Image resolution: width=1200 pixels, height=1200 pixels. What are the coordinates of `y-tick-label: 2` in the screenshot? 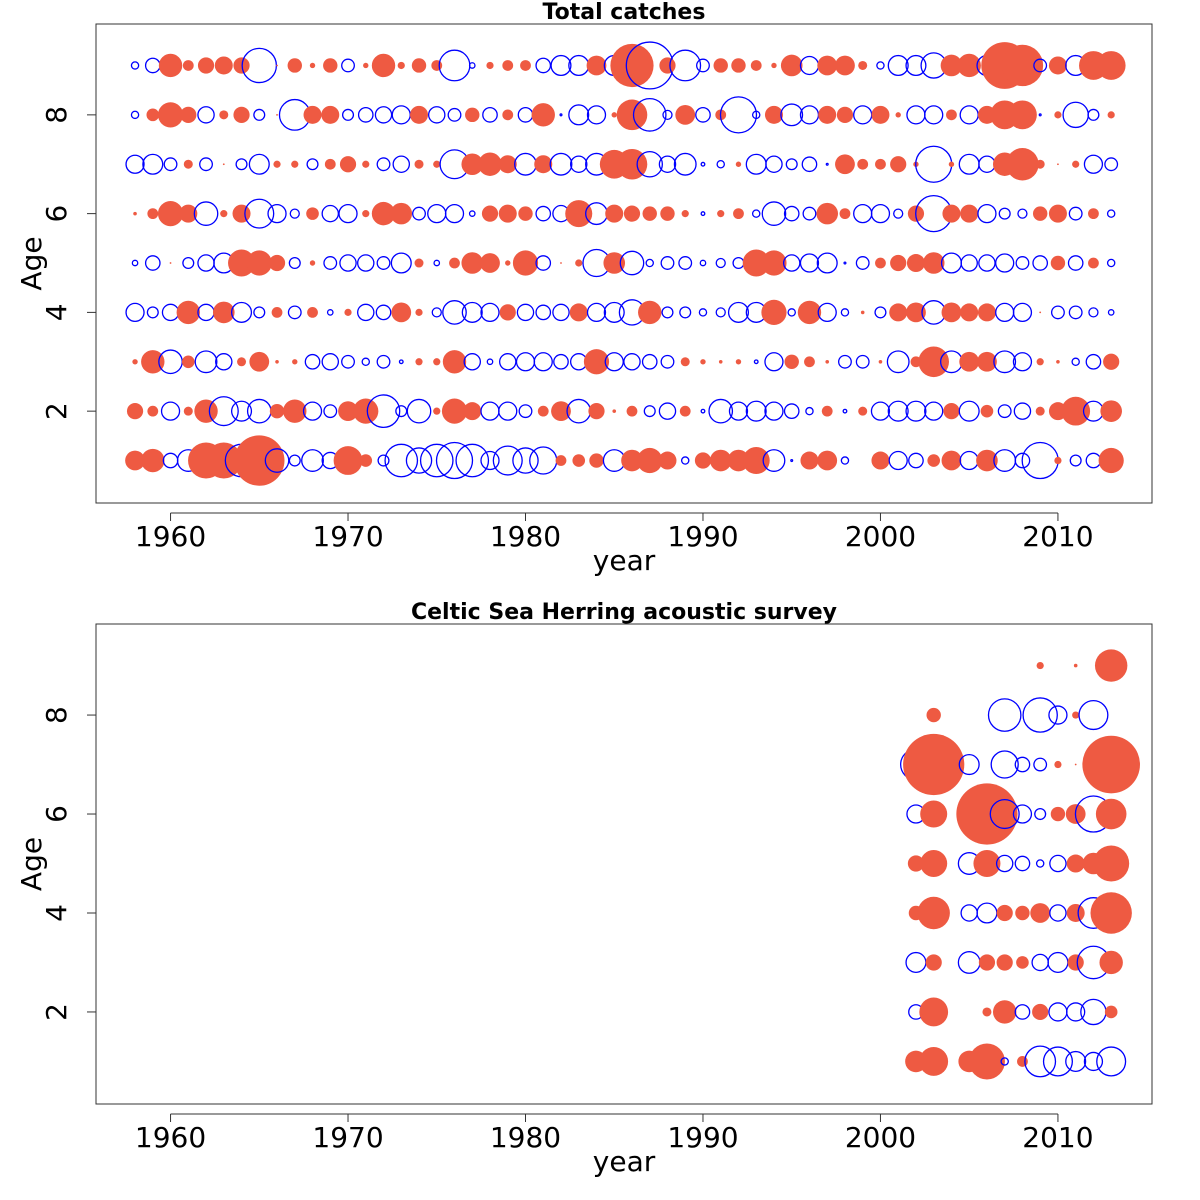 It's located at (56, 411).